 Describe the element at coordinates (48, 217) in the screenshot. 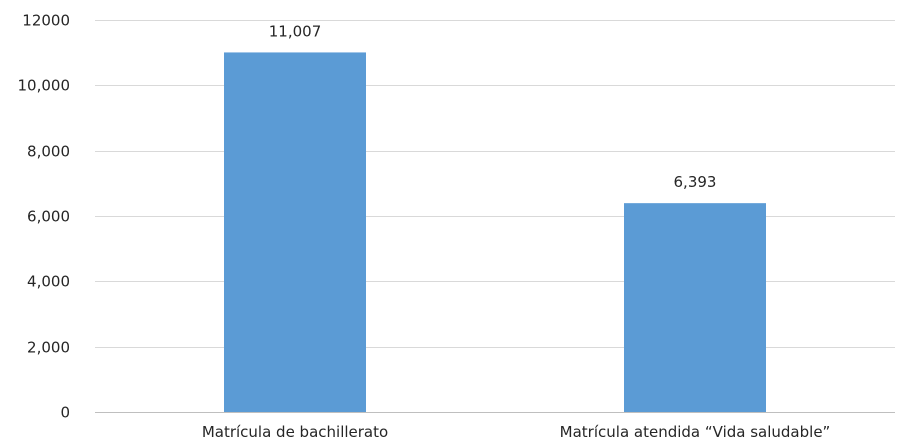

I see `y-tick-label: 6,000` at that location.